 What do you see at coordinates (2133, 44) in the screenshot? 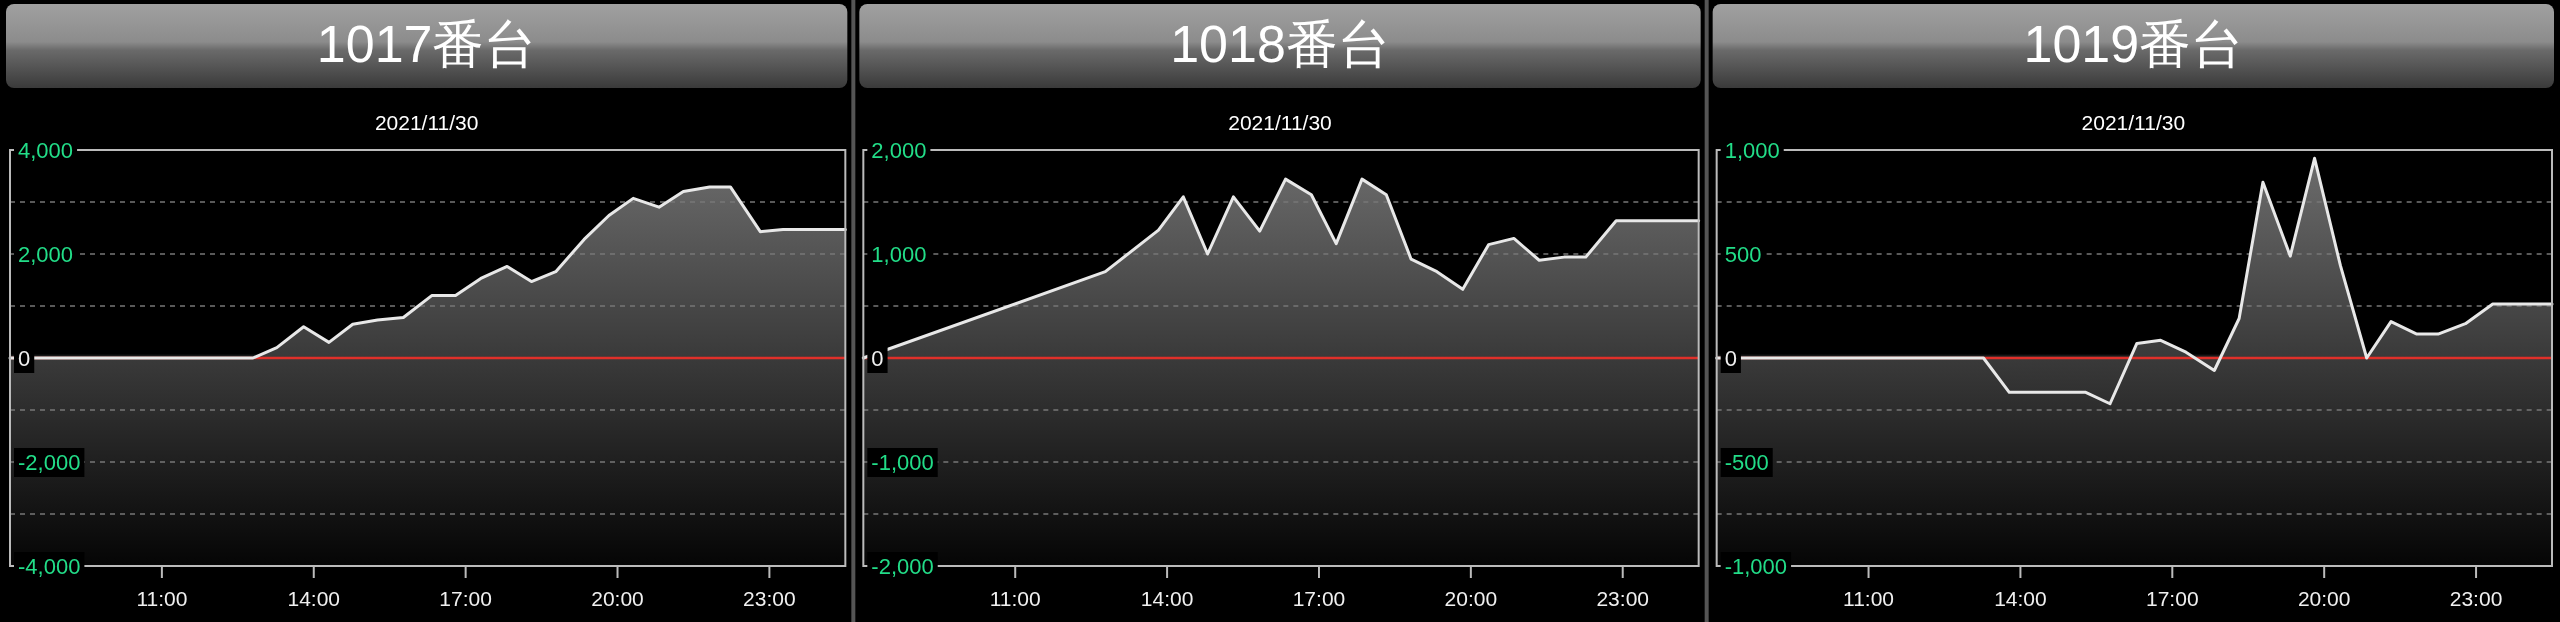
I see `chart-title: 1019番台` at bounding box center [2133, 44].